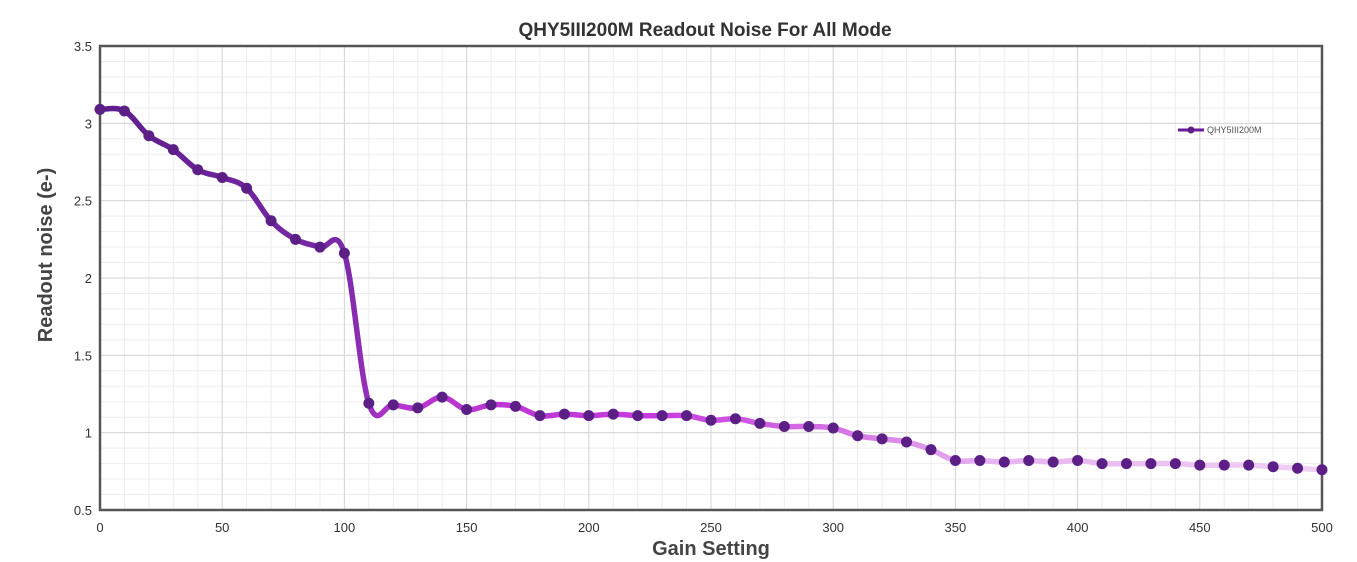  Describe the element at coordinates (83, 510) in the screenshot. I see `y-tick-label: 0.5` at that location.